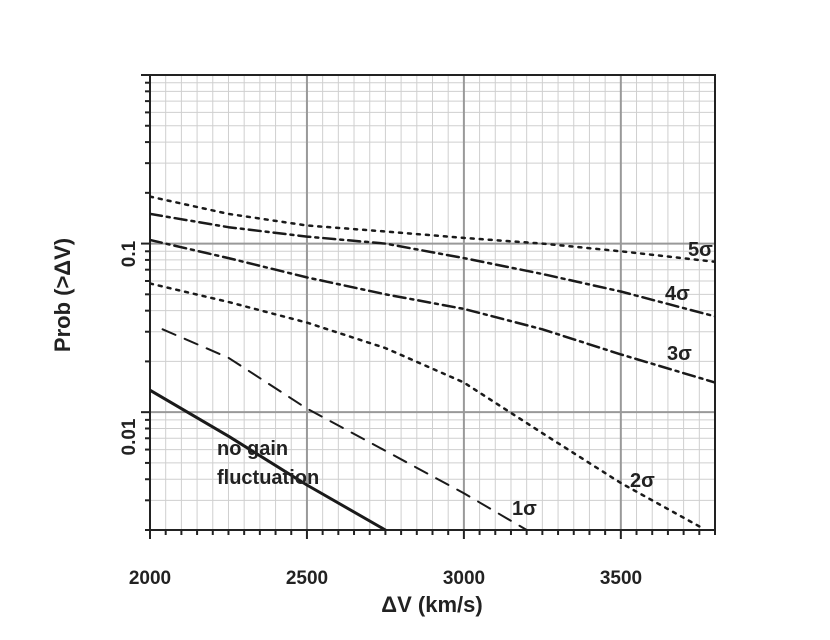 The height and width of the screenshot is (640, 830). What do you see at coordinates (677, 294) in the screenshot?
I see `curve-label-4-sigma: 4σ` at bounding box center [677, 294].